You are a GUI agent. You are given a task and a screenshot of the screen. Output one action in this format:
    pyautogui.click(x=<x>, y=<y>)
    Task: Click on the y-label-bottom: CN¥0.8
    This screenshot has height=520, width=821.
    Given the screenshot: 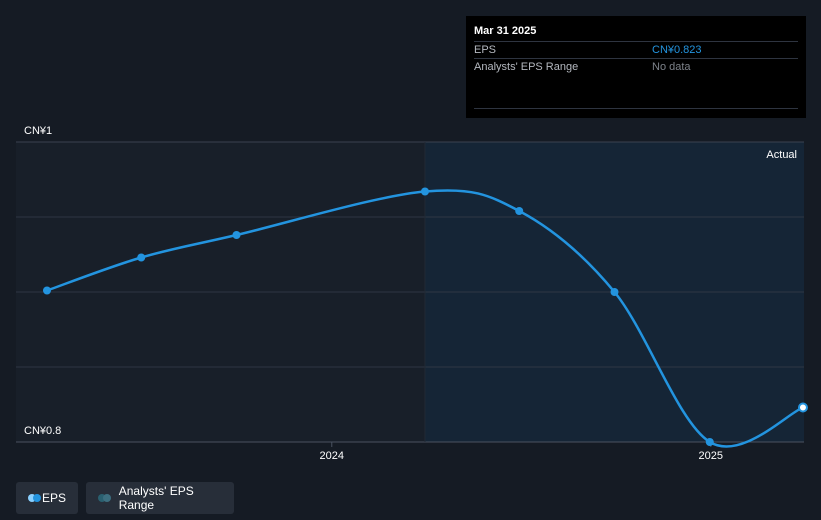 What is the action you would take?
    pyautogui.click(x=42, y=431)
    